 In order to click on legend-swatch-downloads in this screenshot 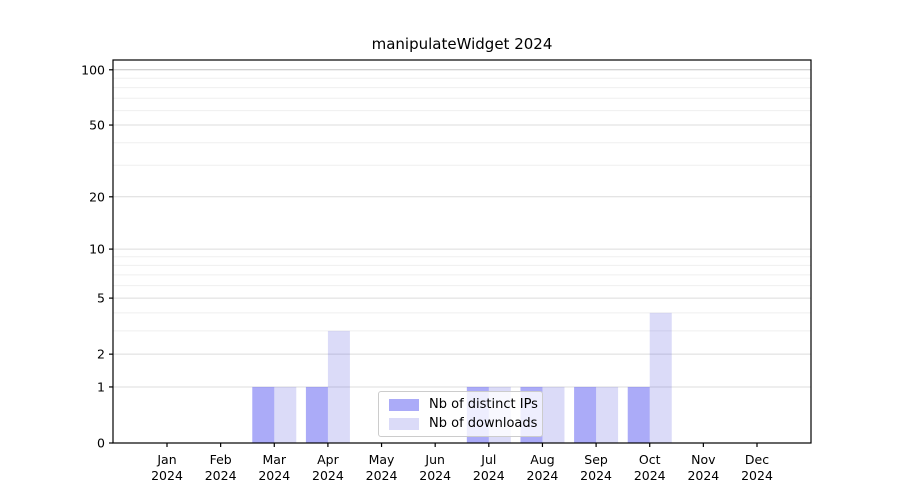, I will do `click(404, 423)`.